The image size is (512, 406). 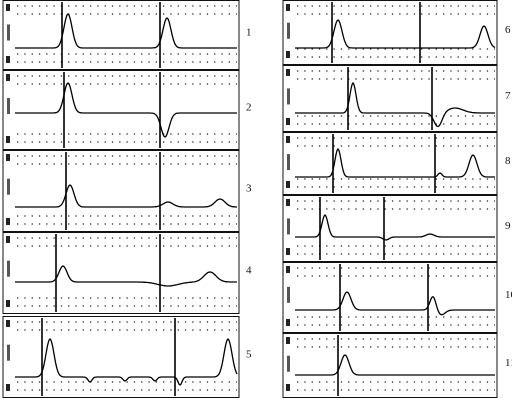 I want to click on panel: 6, so click(x=396, y=32).